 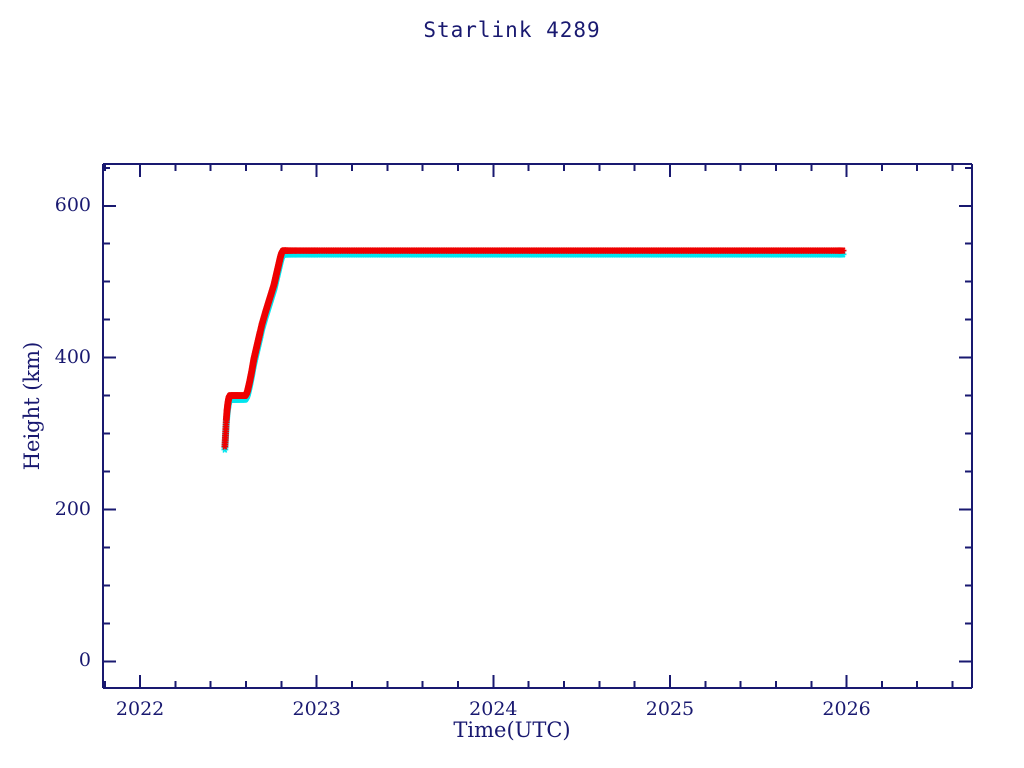 What do you see at coordinates (316, 709) in the screenshot?
I see `x-tick-label: 2023` at bounding box center [316, 709].